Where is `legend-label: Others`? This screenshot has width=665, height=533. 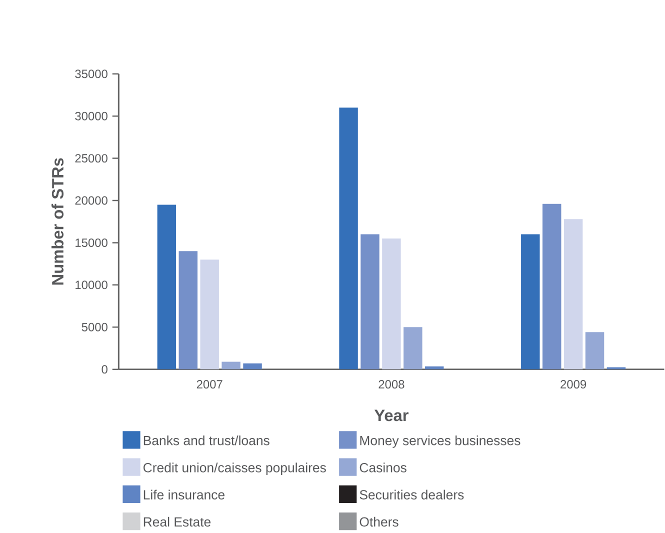
legend-label: Others is located at coordinates (379, 521).